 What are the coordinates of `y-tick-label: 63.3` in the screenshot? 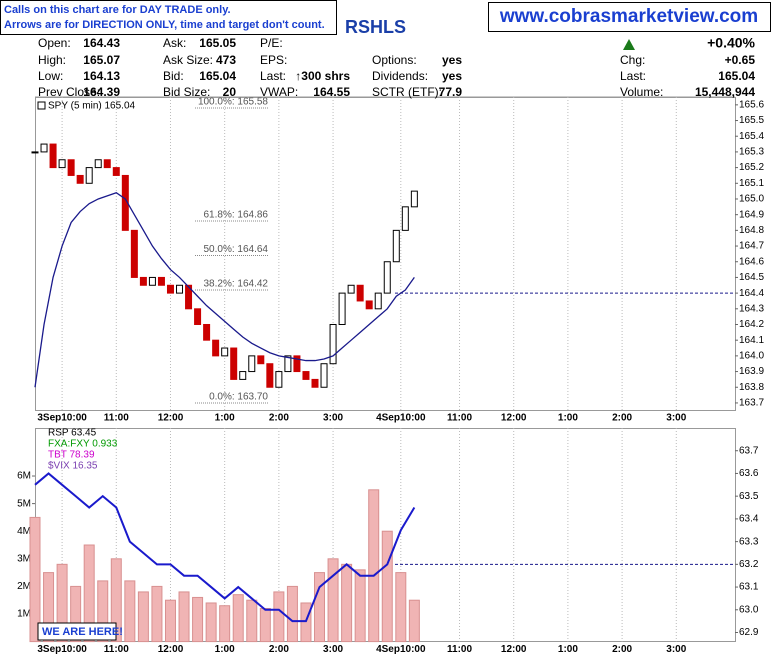 It's located at (749, 541).